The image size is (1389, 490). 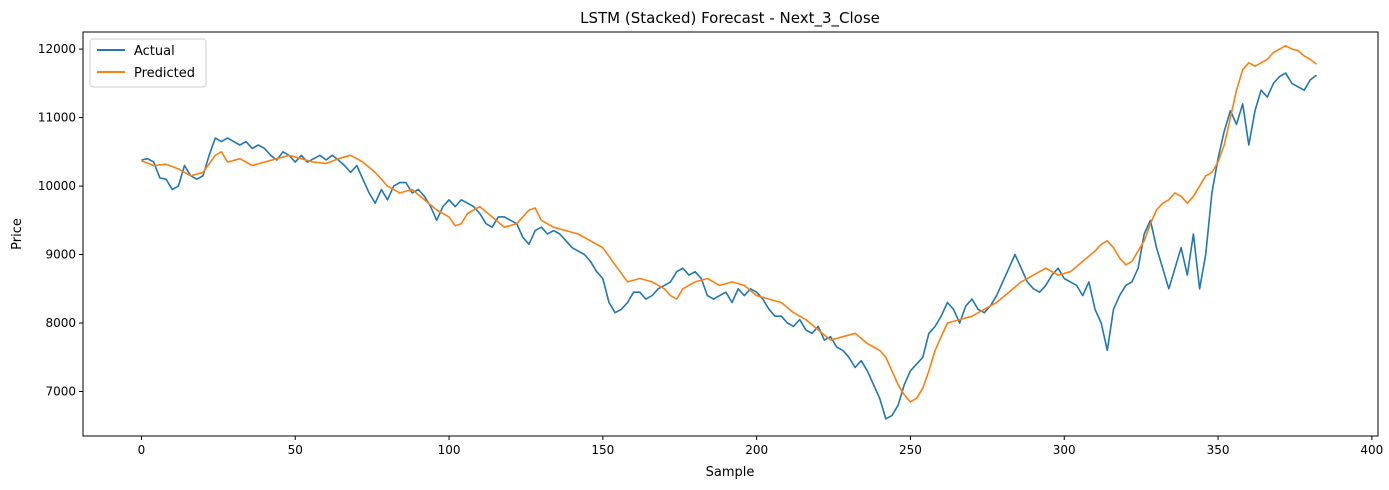 I want to click on y-tick-label: 7000, so click(x=60, y=391).